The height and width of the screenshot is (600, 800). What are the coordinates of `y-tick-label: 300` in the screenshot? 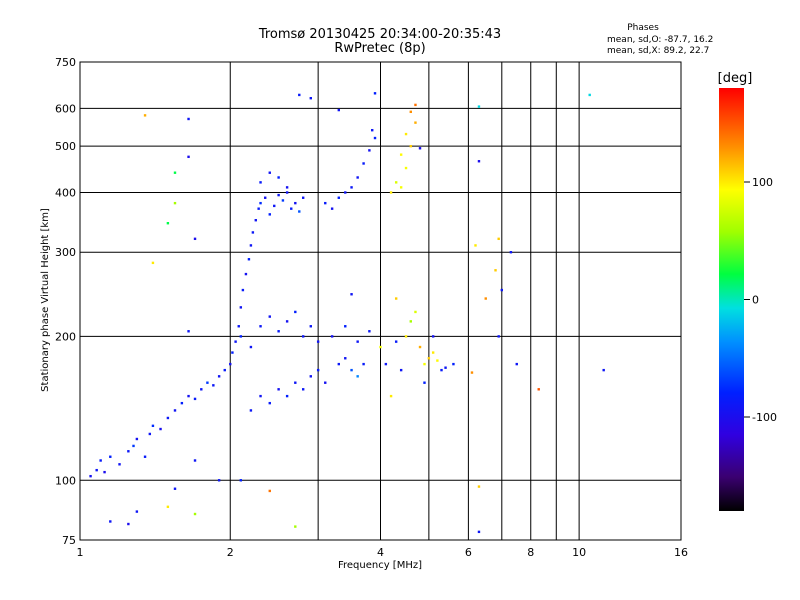 It's located at (65, 252).